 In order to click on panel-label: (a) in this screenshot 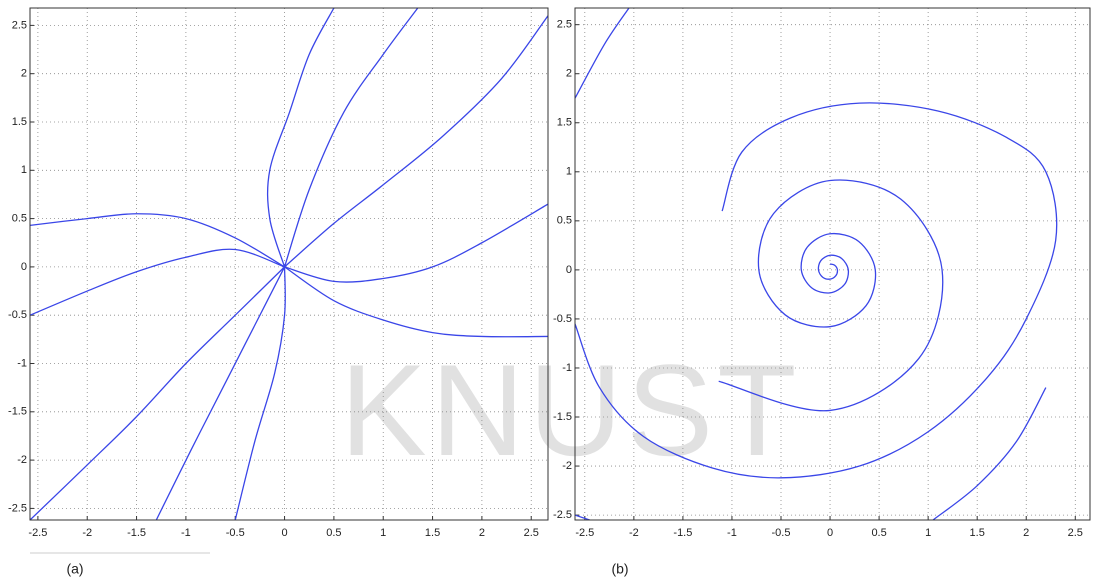, I will do `click(74, 569)`.